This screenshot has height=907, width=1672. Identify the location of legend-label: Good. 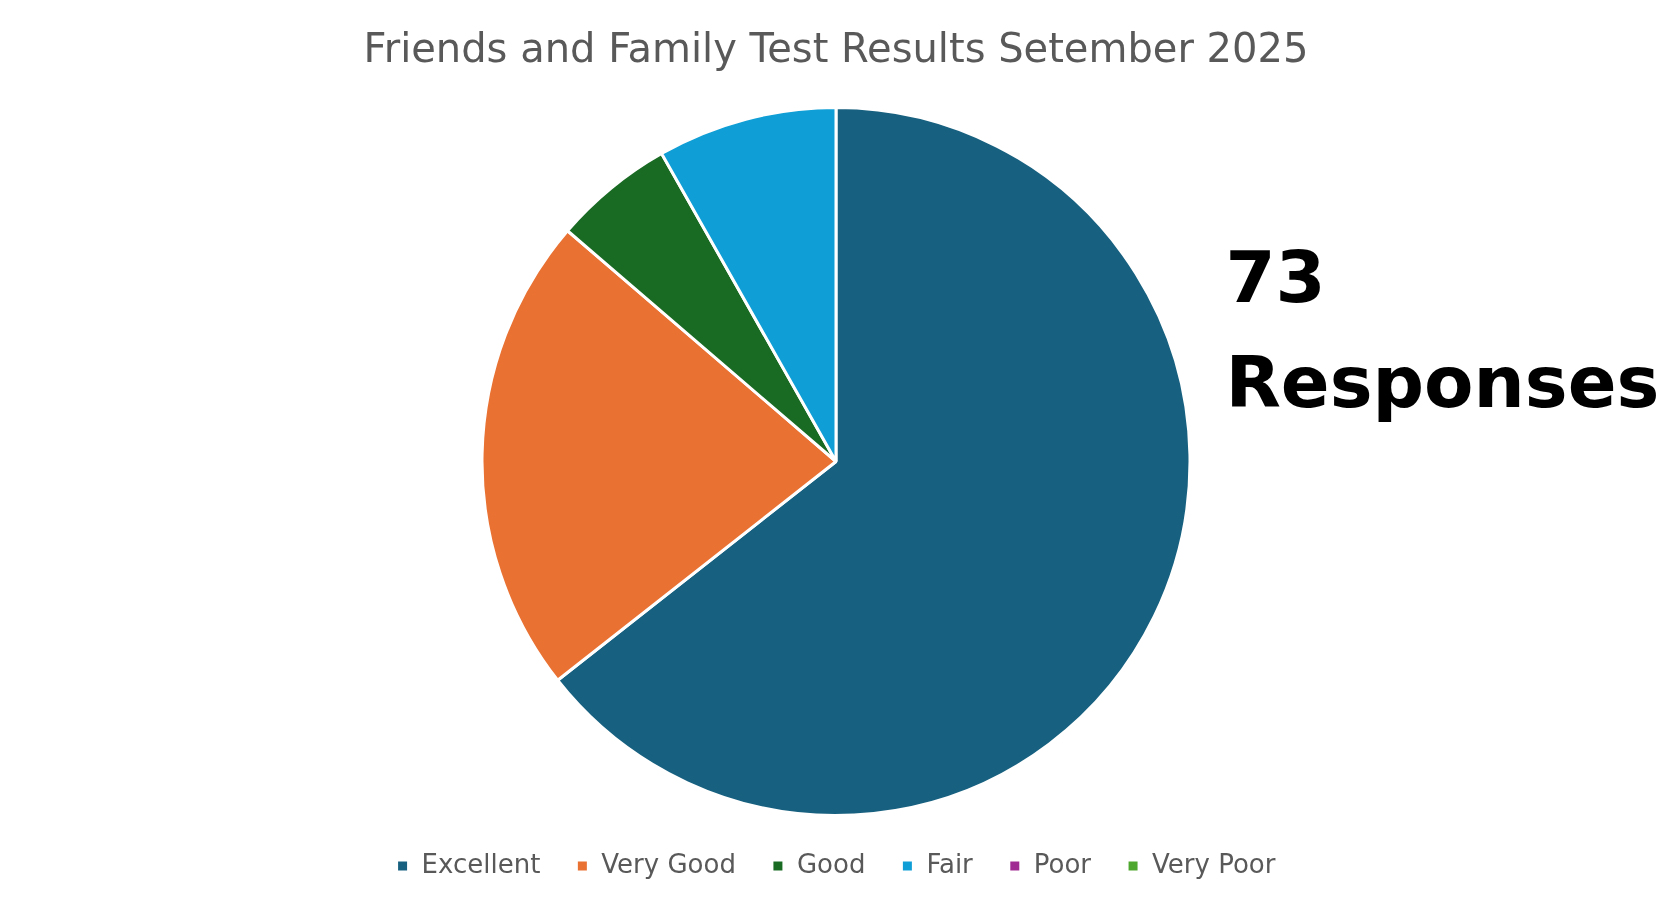
(831, 863).